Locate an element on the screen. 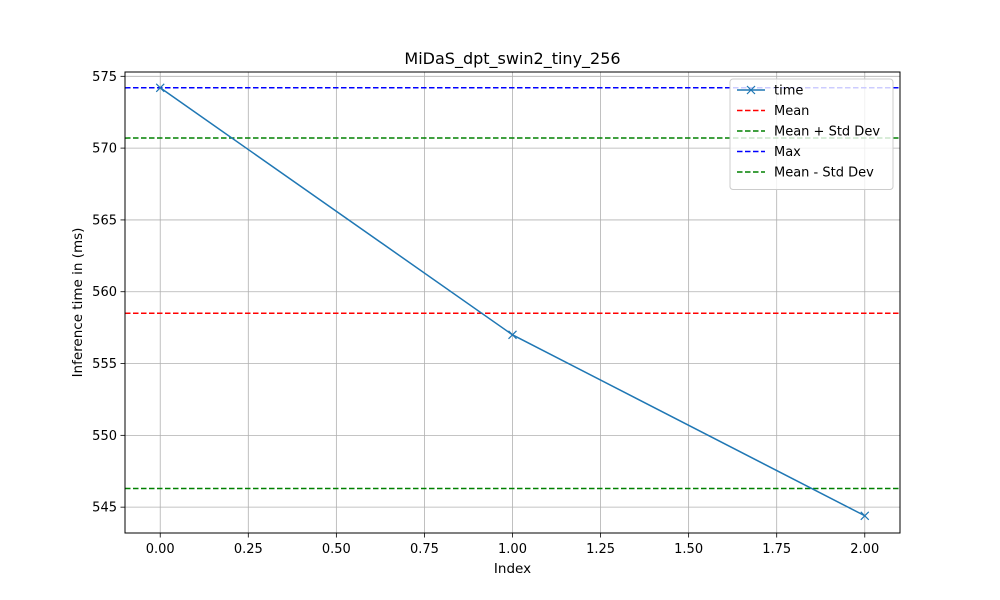 The height and width of the screenshot is (600, 1000). x-tick-label: 1.75 is located at coordinates (776, 549).